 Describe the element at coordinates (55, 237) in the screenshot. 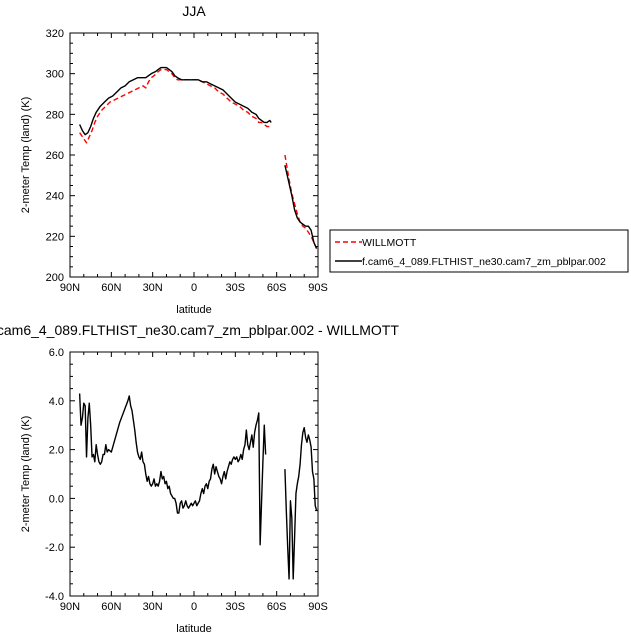

I see `y-tick-label: 220` at that location.